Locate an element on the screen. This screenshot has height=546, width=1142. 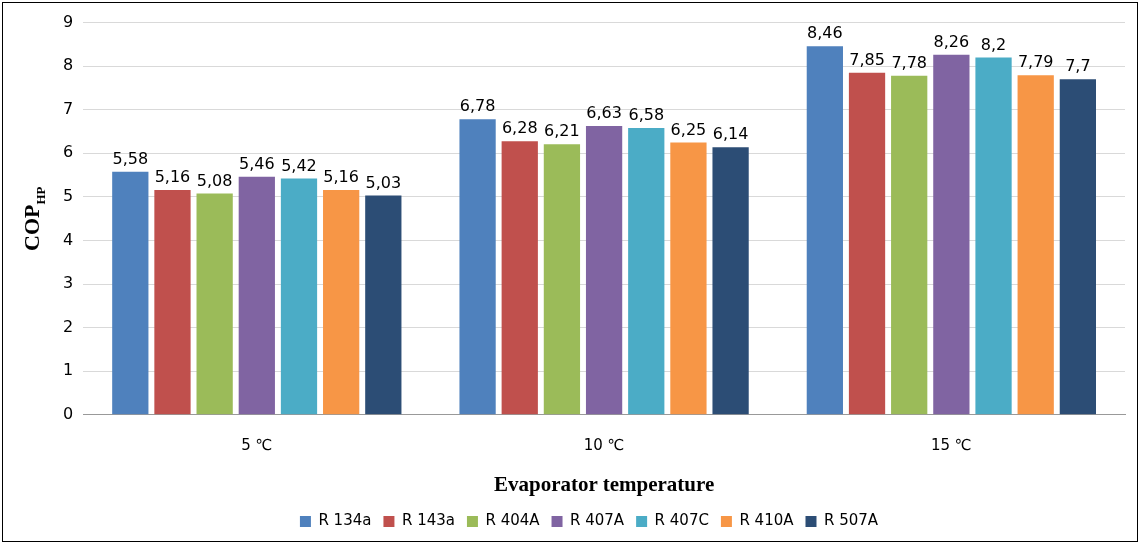
x-axis-title: Evaporator temperature is located at coordinates (604, 483).